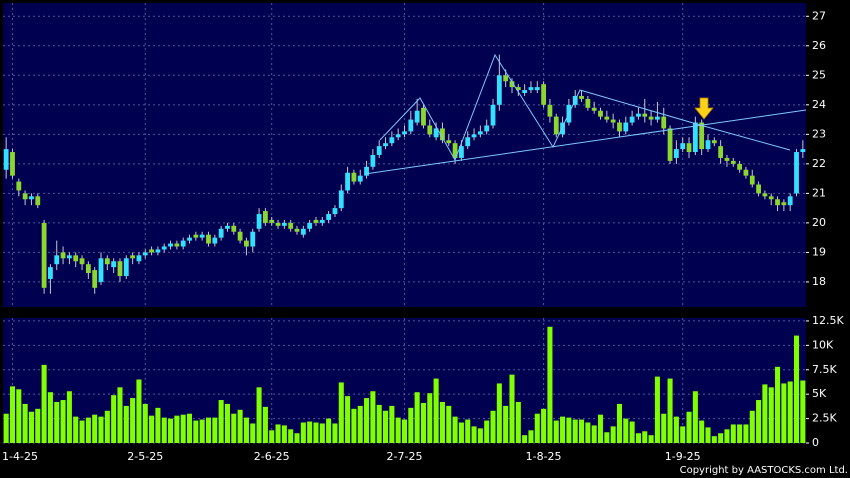 Image resolution: width=850 pixels, height=478 pixels. I want to click on x-tick-label: 2-5-25, so click(145, 456).